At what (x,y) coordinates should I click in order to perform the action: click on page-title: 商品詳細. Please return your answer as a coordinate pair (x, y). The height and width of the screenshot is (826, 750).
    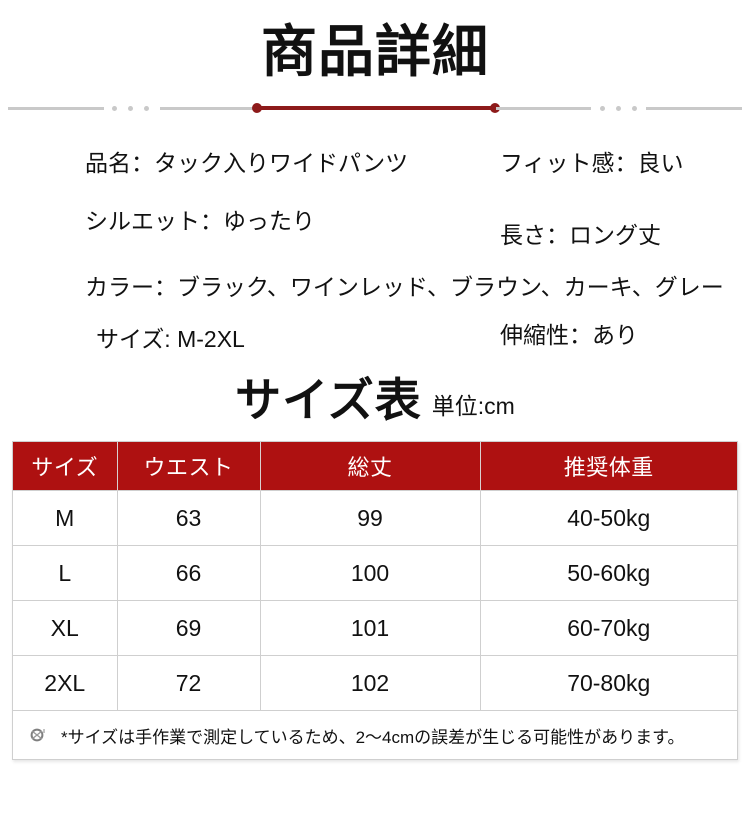
    Looking at the image, I should click on (375, 51).